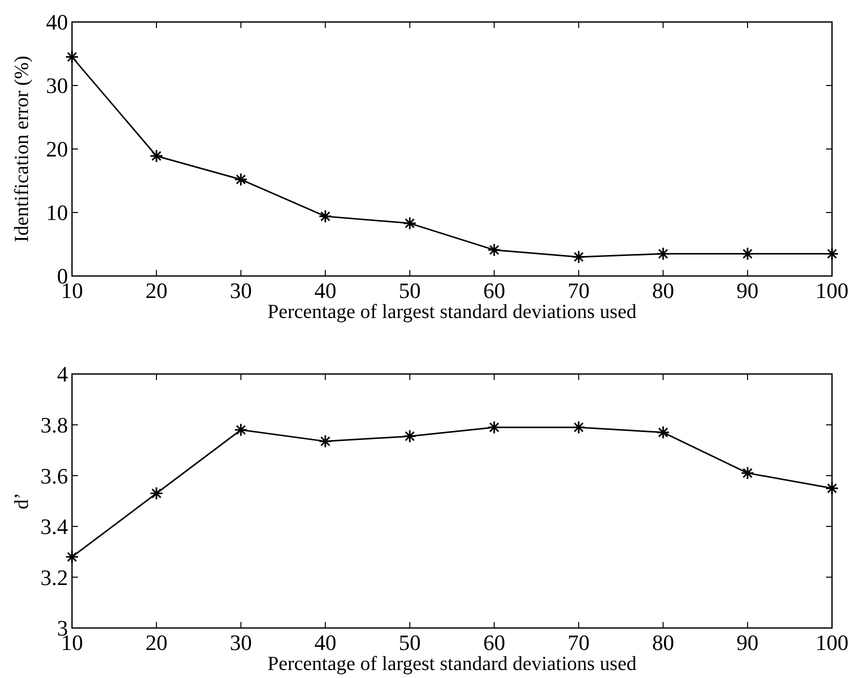  I want to click on y-tick-label: 10, so click(57, 213).